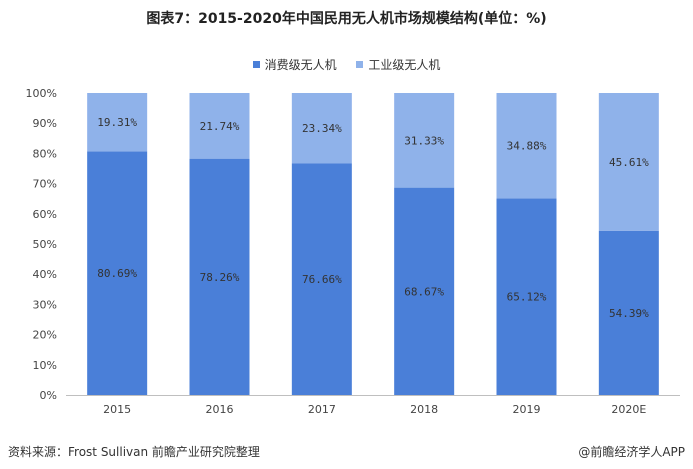 The width and height of the screenshot is (693, 469). I want to click on brand-credit: @前瞻经济学人APP, so click(631, 452).